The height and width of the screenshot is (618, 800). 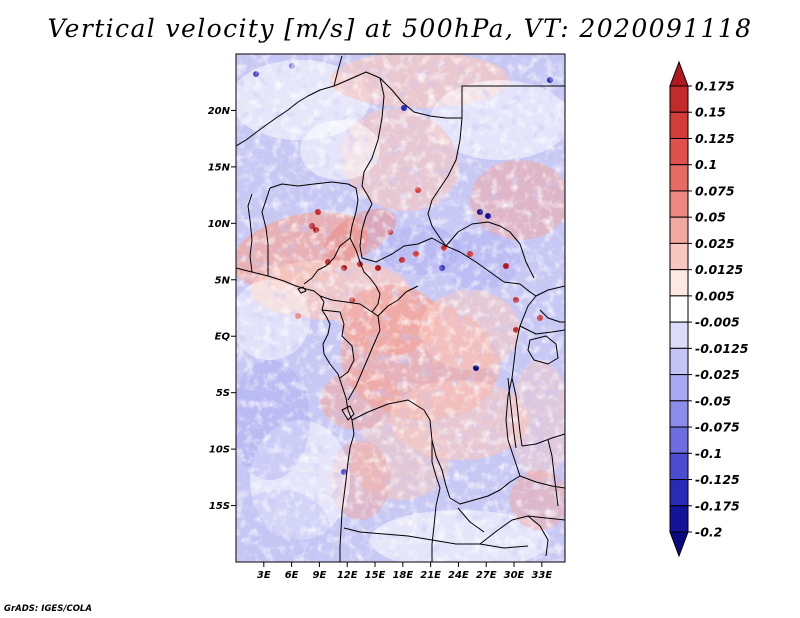 I want to click on x-tick-label: 18E, so click(x=402, y=575).